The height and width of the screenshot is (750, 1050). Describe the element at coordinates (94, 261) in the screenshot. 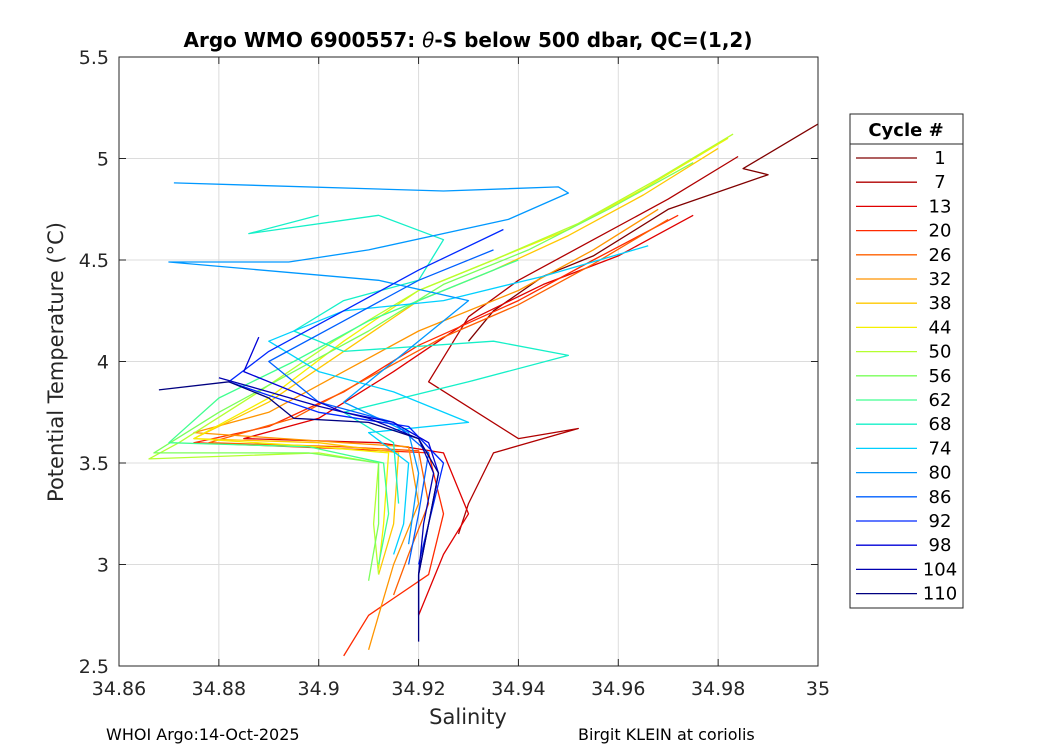

I see `y-tick-label: 4.5` at that location.